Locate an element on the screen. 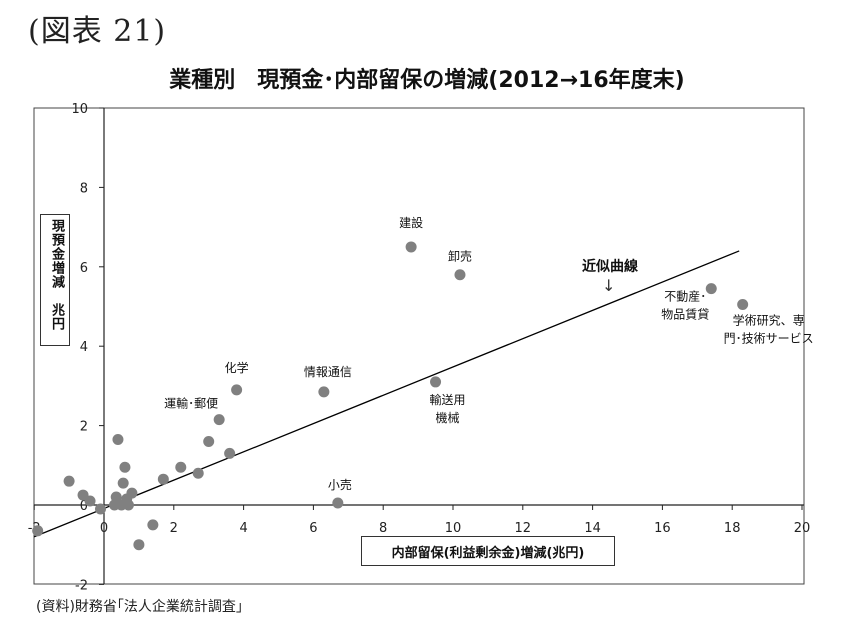  data-point-label-line: 情報通信 is located at coordinates (328, 372).